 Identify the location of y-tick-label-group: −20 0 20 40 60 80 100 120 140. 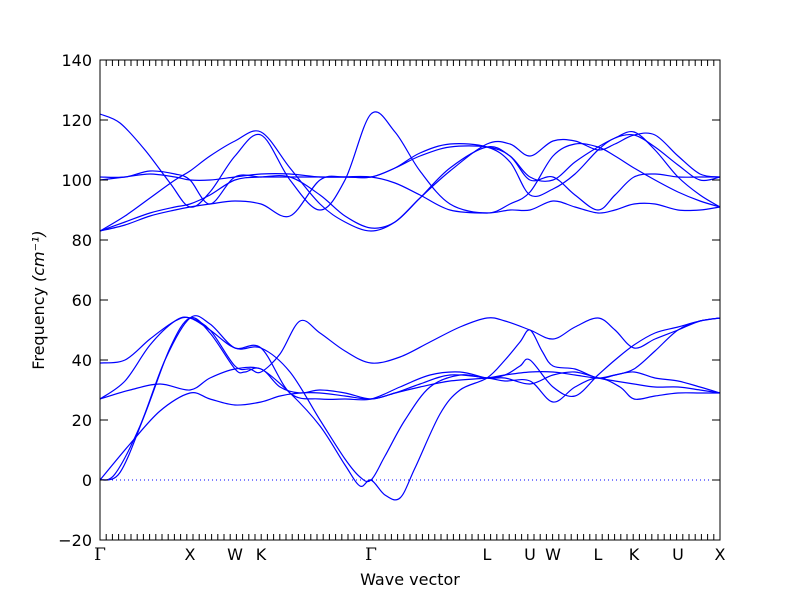
(75, 300).